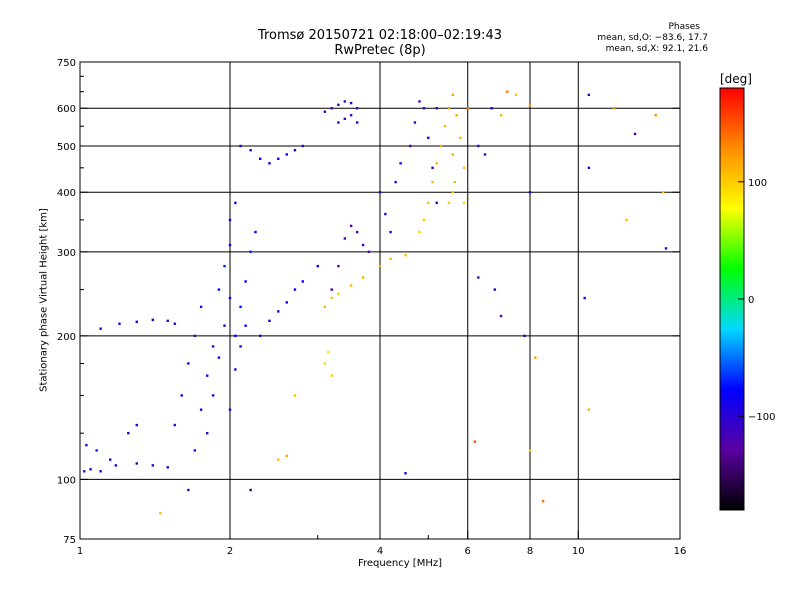  I want to click on y-tick-label: 600, so click(66, 109).